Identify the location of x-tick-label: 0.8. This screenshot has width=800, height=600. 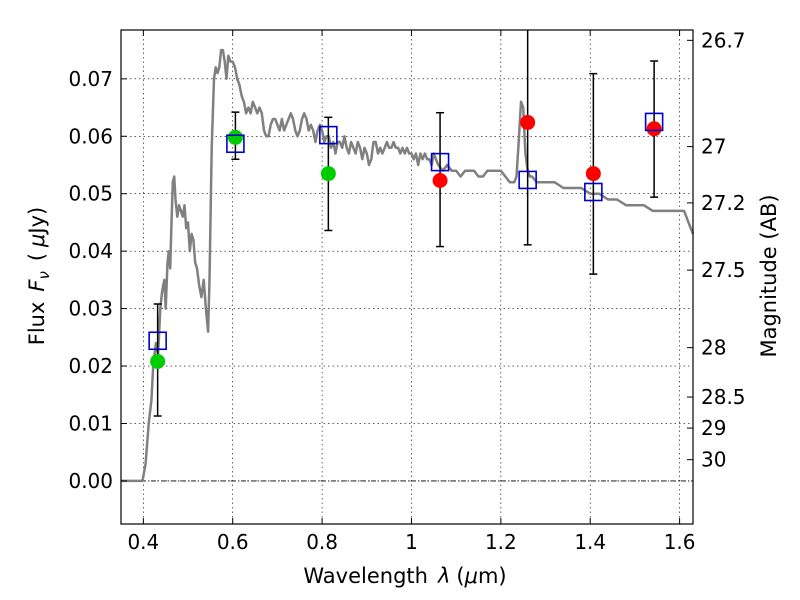
(322, 542).